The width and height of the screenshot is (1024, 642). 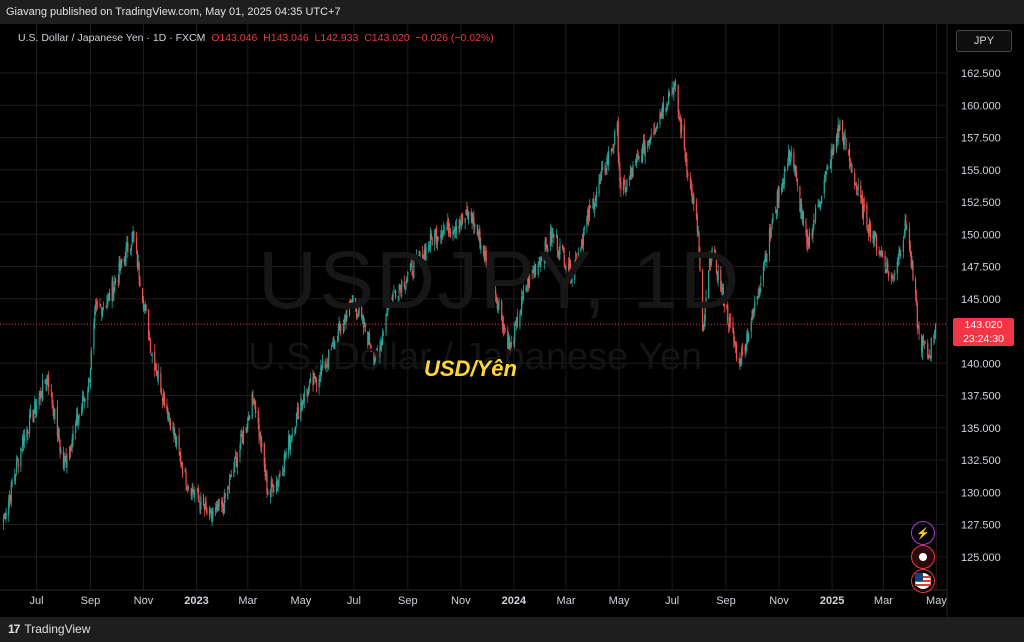 I want to click on us-flag-icon, so click(x=923, y=581).